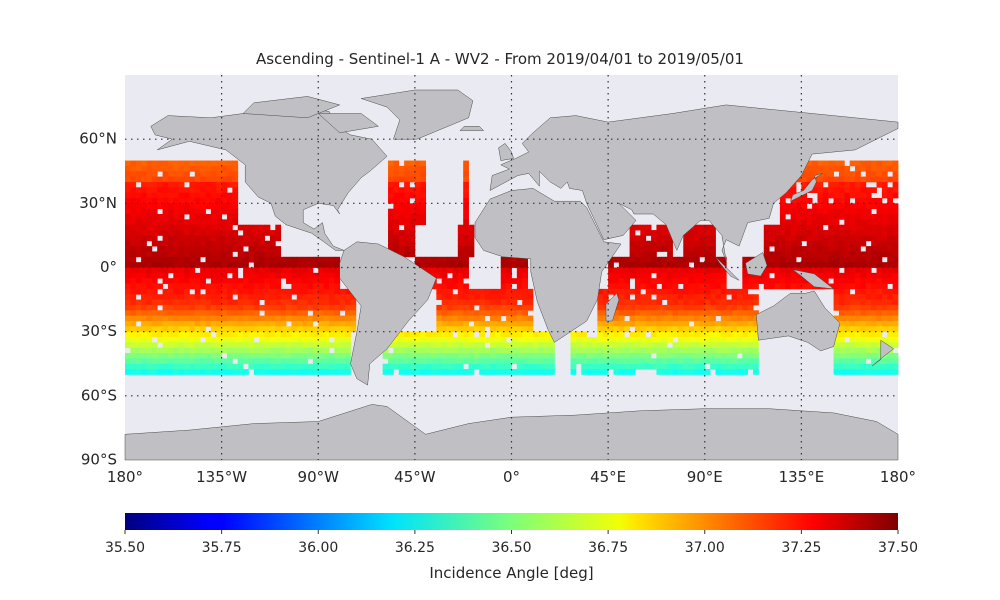 This screenshot has width=1000, height=600. What do you see at coordinates (99, 395) in the screenshot?
I see `lat-label: 60°S` at bounding box center [99, 395].